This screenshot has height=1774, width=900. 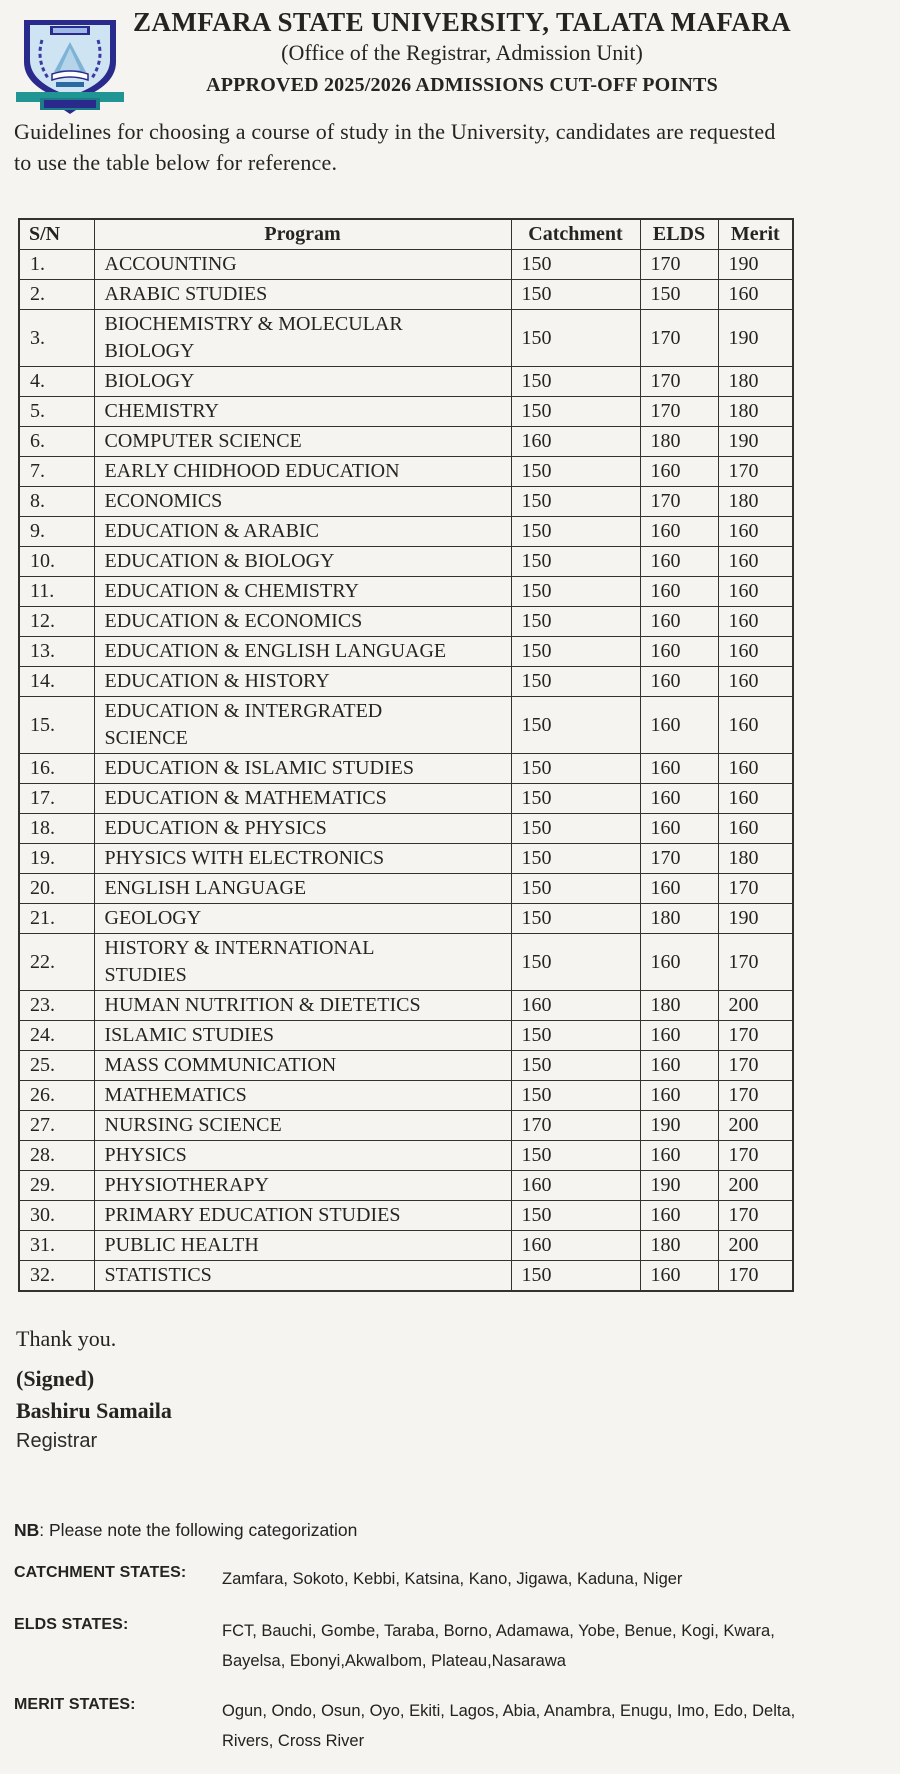 What do you see at coordinates (302, 962) in the screenshot?
I see `cell-program: HISTORY & INTERNATIONAL STUDIES` at bounding box center [302, 962].